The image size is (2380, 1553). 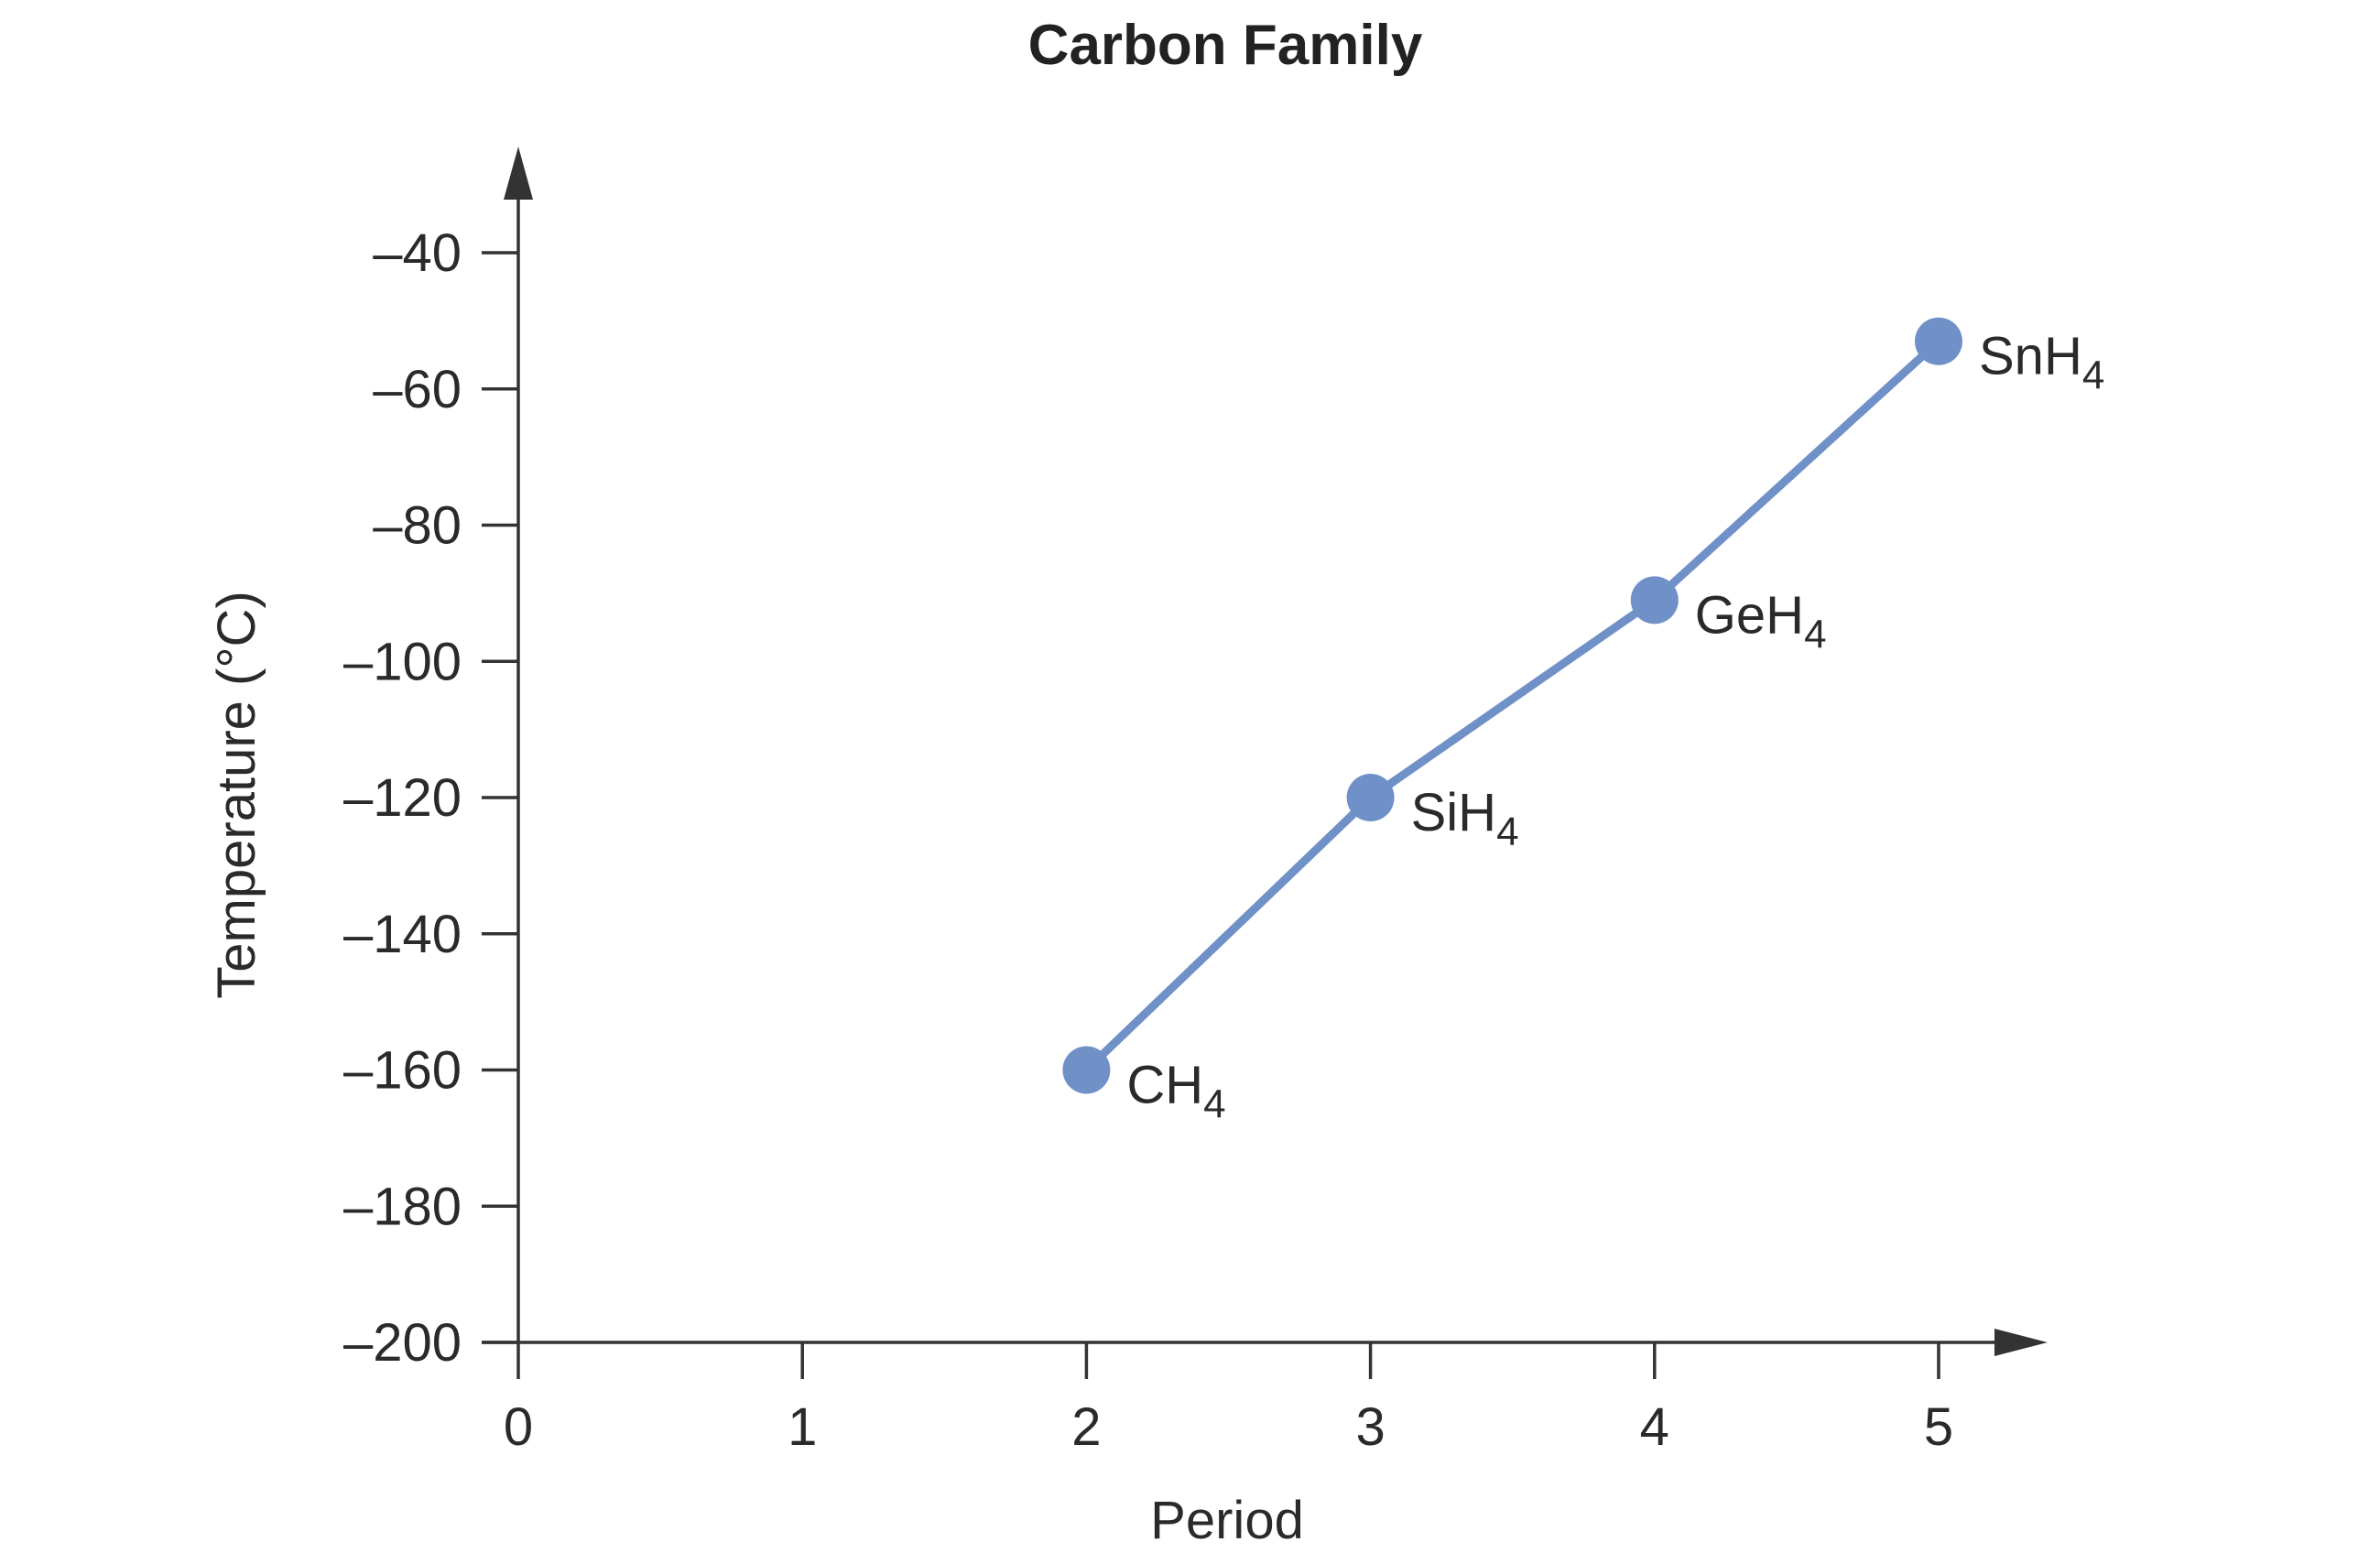 I want to click on y-ticks: –200 –180 –160 –140 –120 –100 –80 –60 –40, so click(x=430, y=798).